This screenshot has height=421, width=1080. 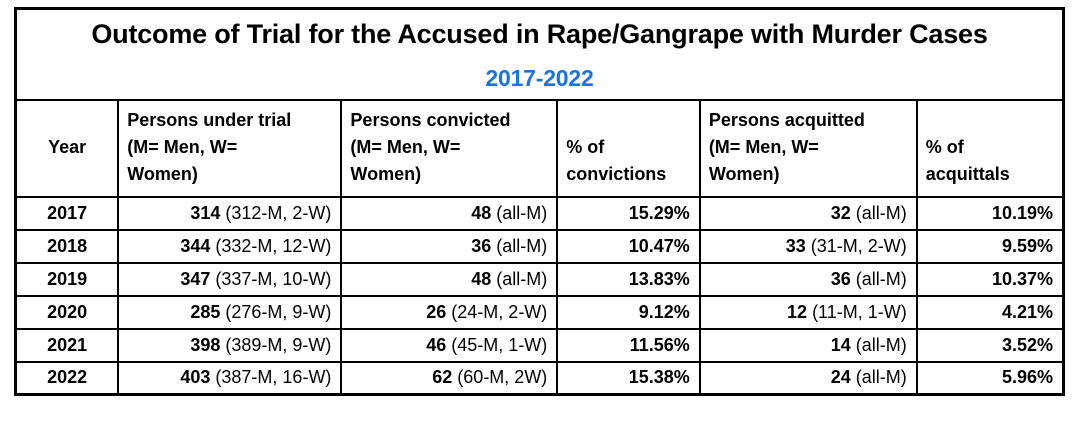 What do you see at coordinates (797, 311) in the screenshot?
I see `acquitted-count: 12` at bounding box center [797, 311].